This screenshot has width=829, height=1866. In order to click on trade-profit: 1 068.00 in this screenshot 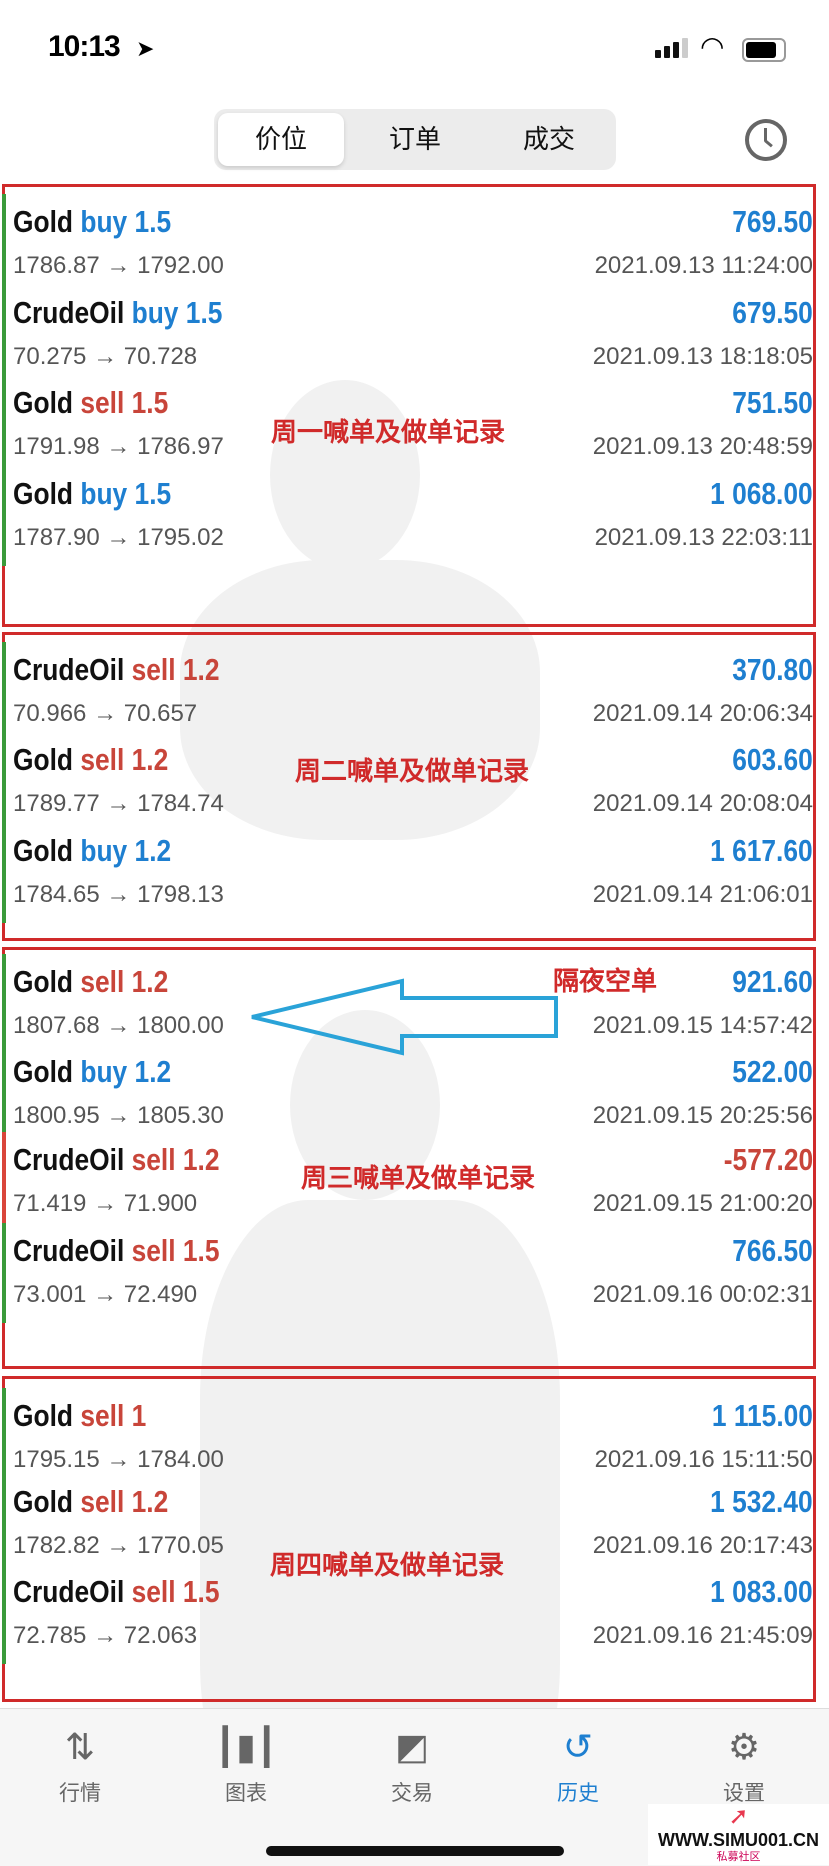, I will do `click(761, 493)`.